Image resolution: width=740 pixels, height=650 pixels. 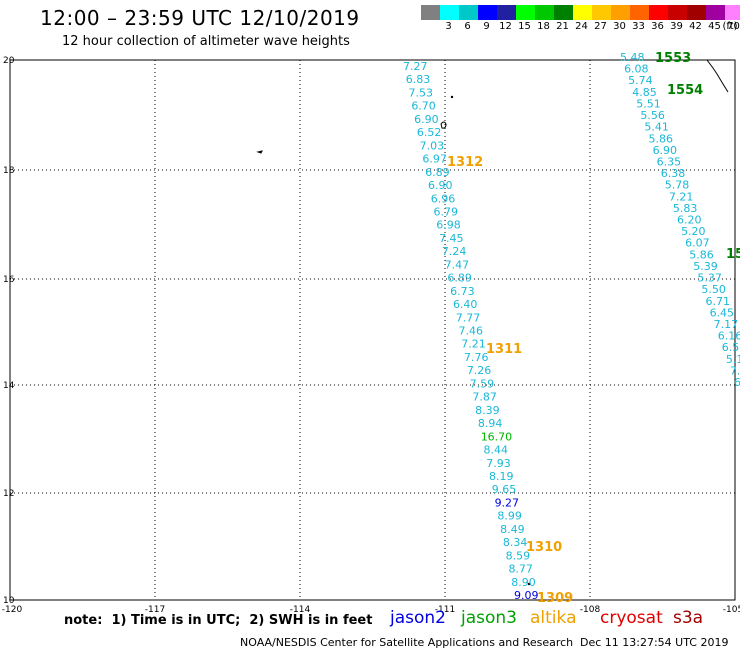 What do you see at coordinates (714, 26) in the screenshot?
I see `color-scale-label: 45` at bounding box center [714, 26].